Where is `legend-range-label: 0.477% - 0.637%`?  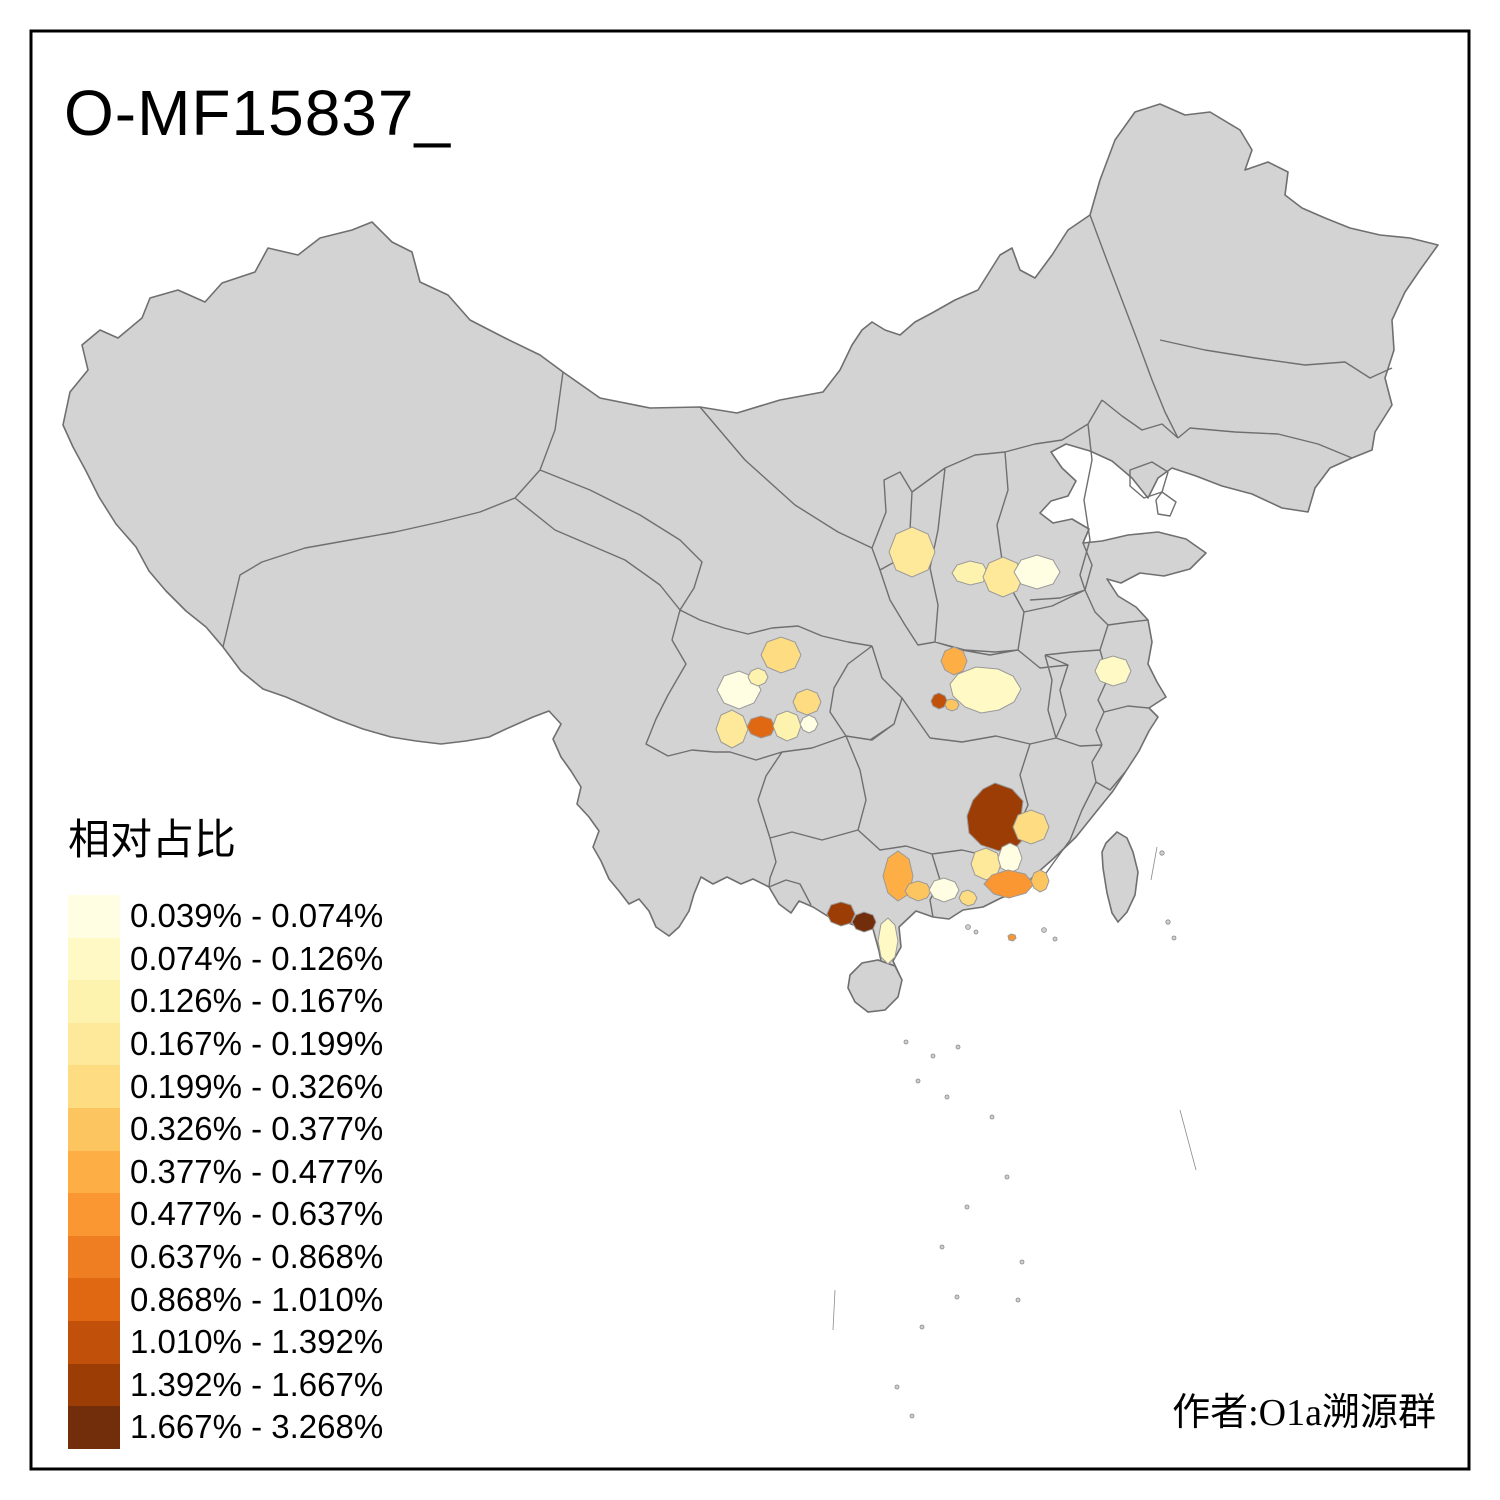 legend-range-label: 0.477% - 0.637% is located at coordinates (257, 1214).